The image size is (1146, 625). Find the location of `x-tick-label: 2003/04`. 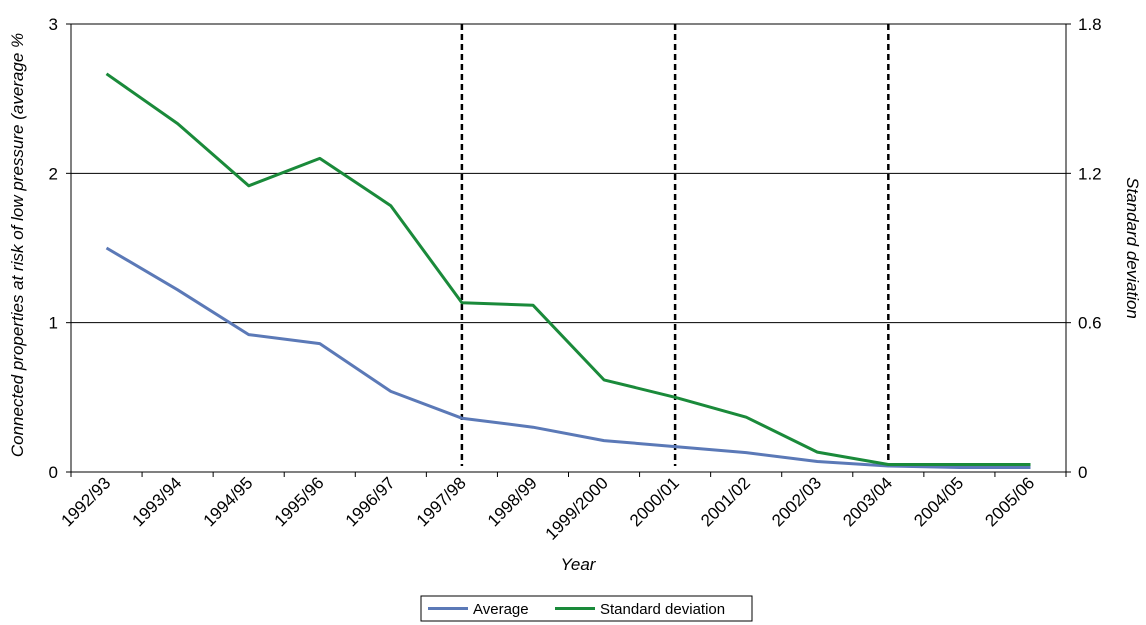

x-tick-label: 2003/04 is located at coordinates (867, 501).